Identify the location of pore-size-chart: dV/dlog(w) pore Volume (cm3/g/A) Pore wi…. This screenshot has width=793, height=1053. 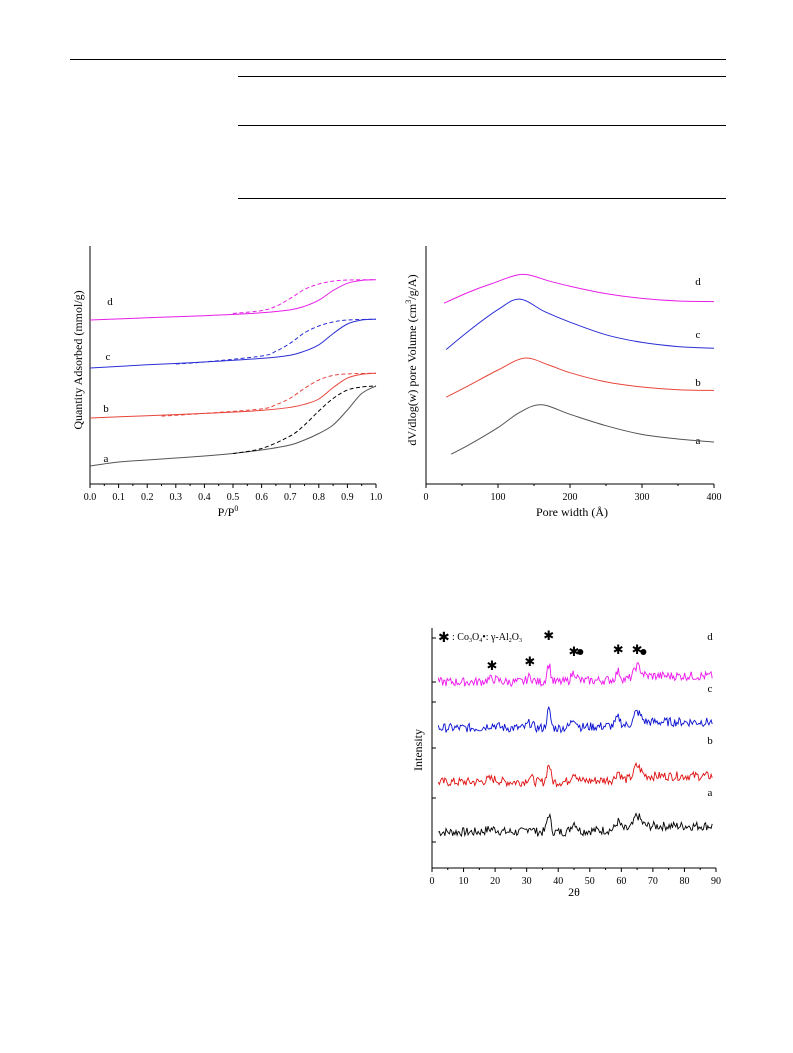
(563, 382).